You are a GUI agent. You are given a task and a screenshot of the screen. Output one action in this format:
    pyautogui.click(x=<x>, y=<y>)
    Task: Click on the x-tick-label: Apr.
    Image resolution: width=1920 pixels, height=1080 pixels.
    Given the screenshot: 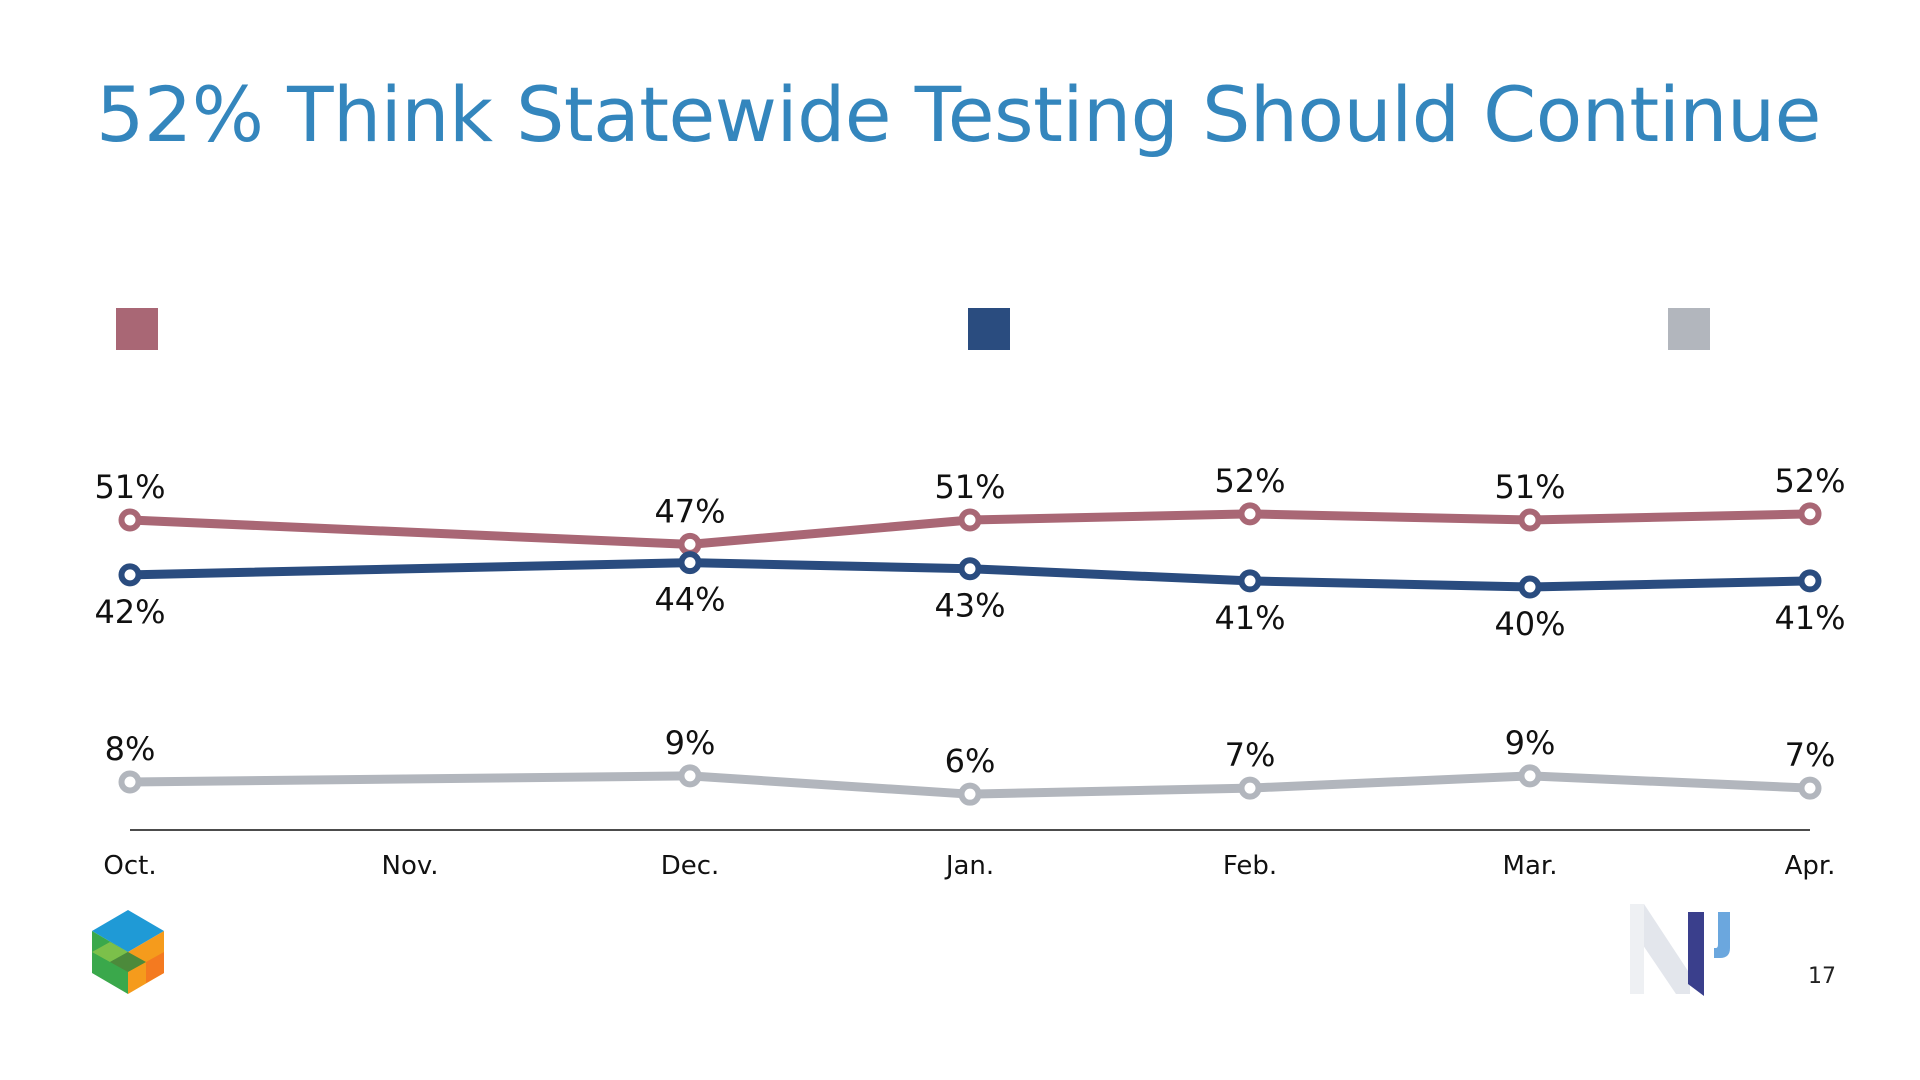 What is the action you would take?
    pyautogui.click(x=1810, y=866)
    